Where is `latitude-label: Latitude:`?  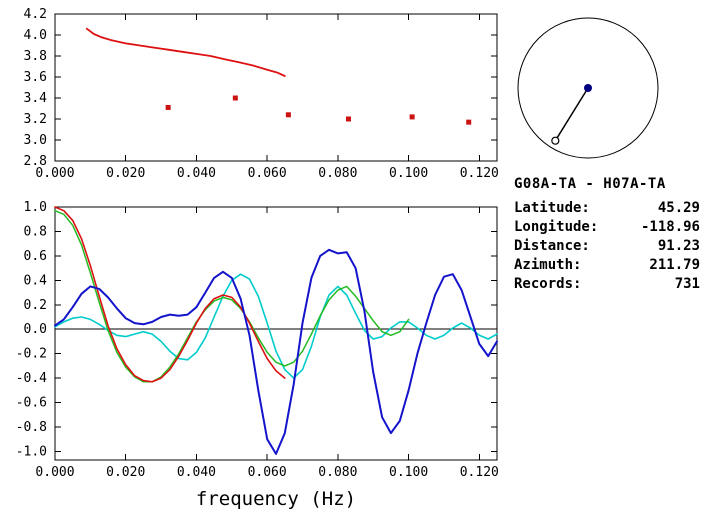
latitude-label: Latitude: is located at coordinates (552, 208).